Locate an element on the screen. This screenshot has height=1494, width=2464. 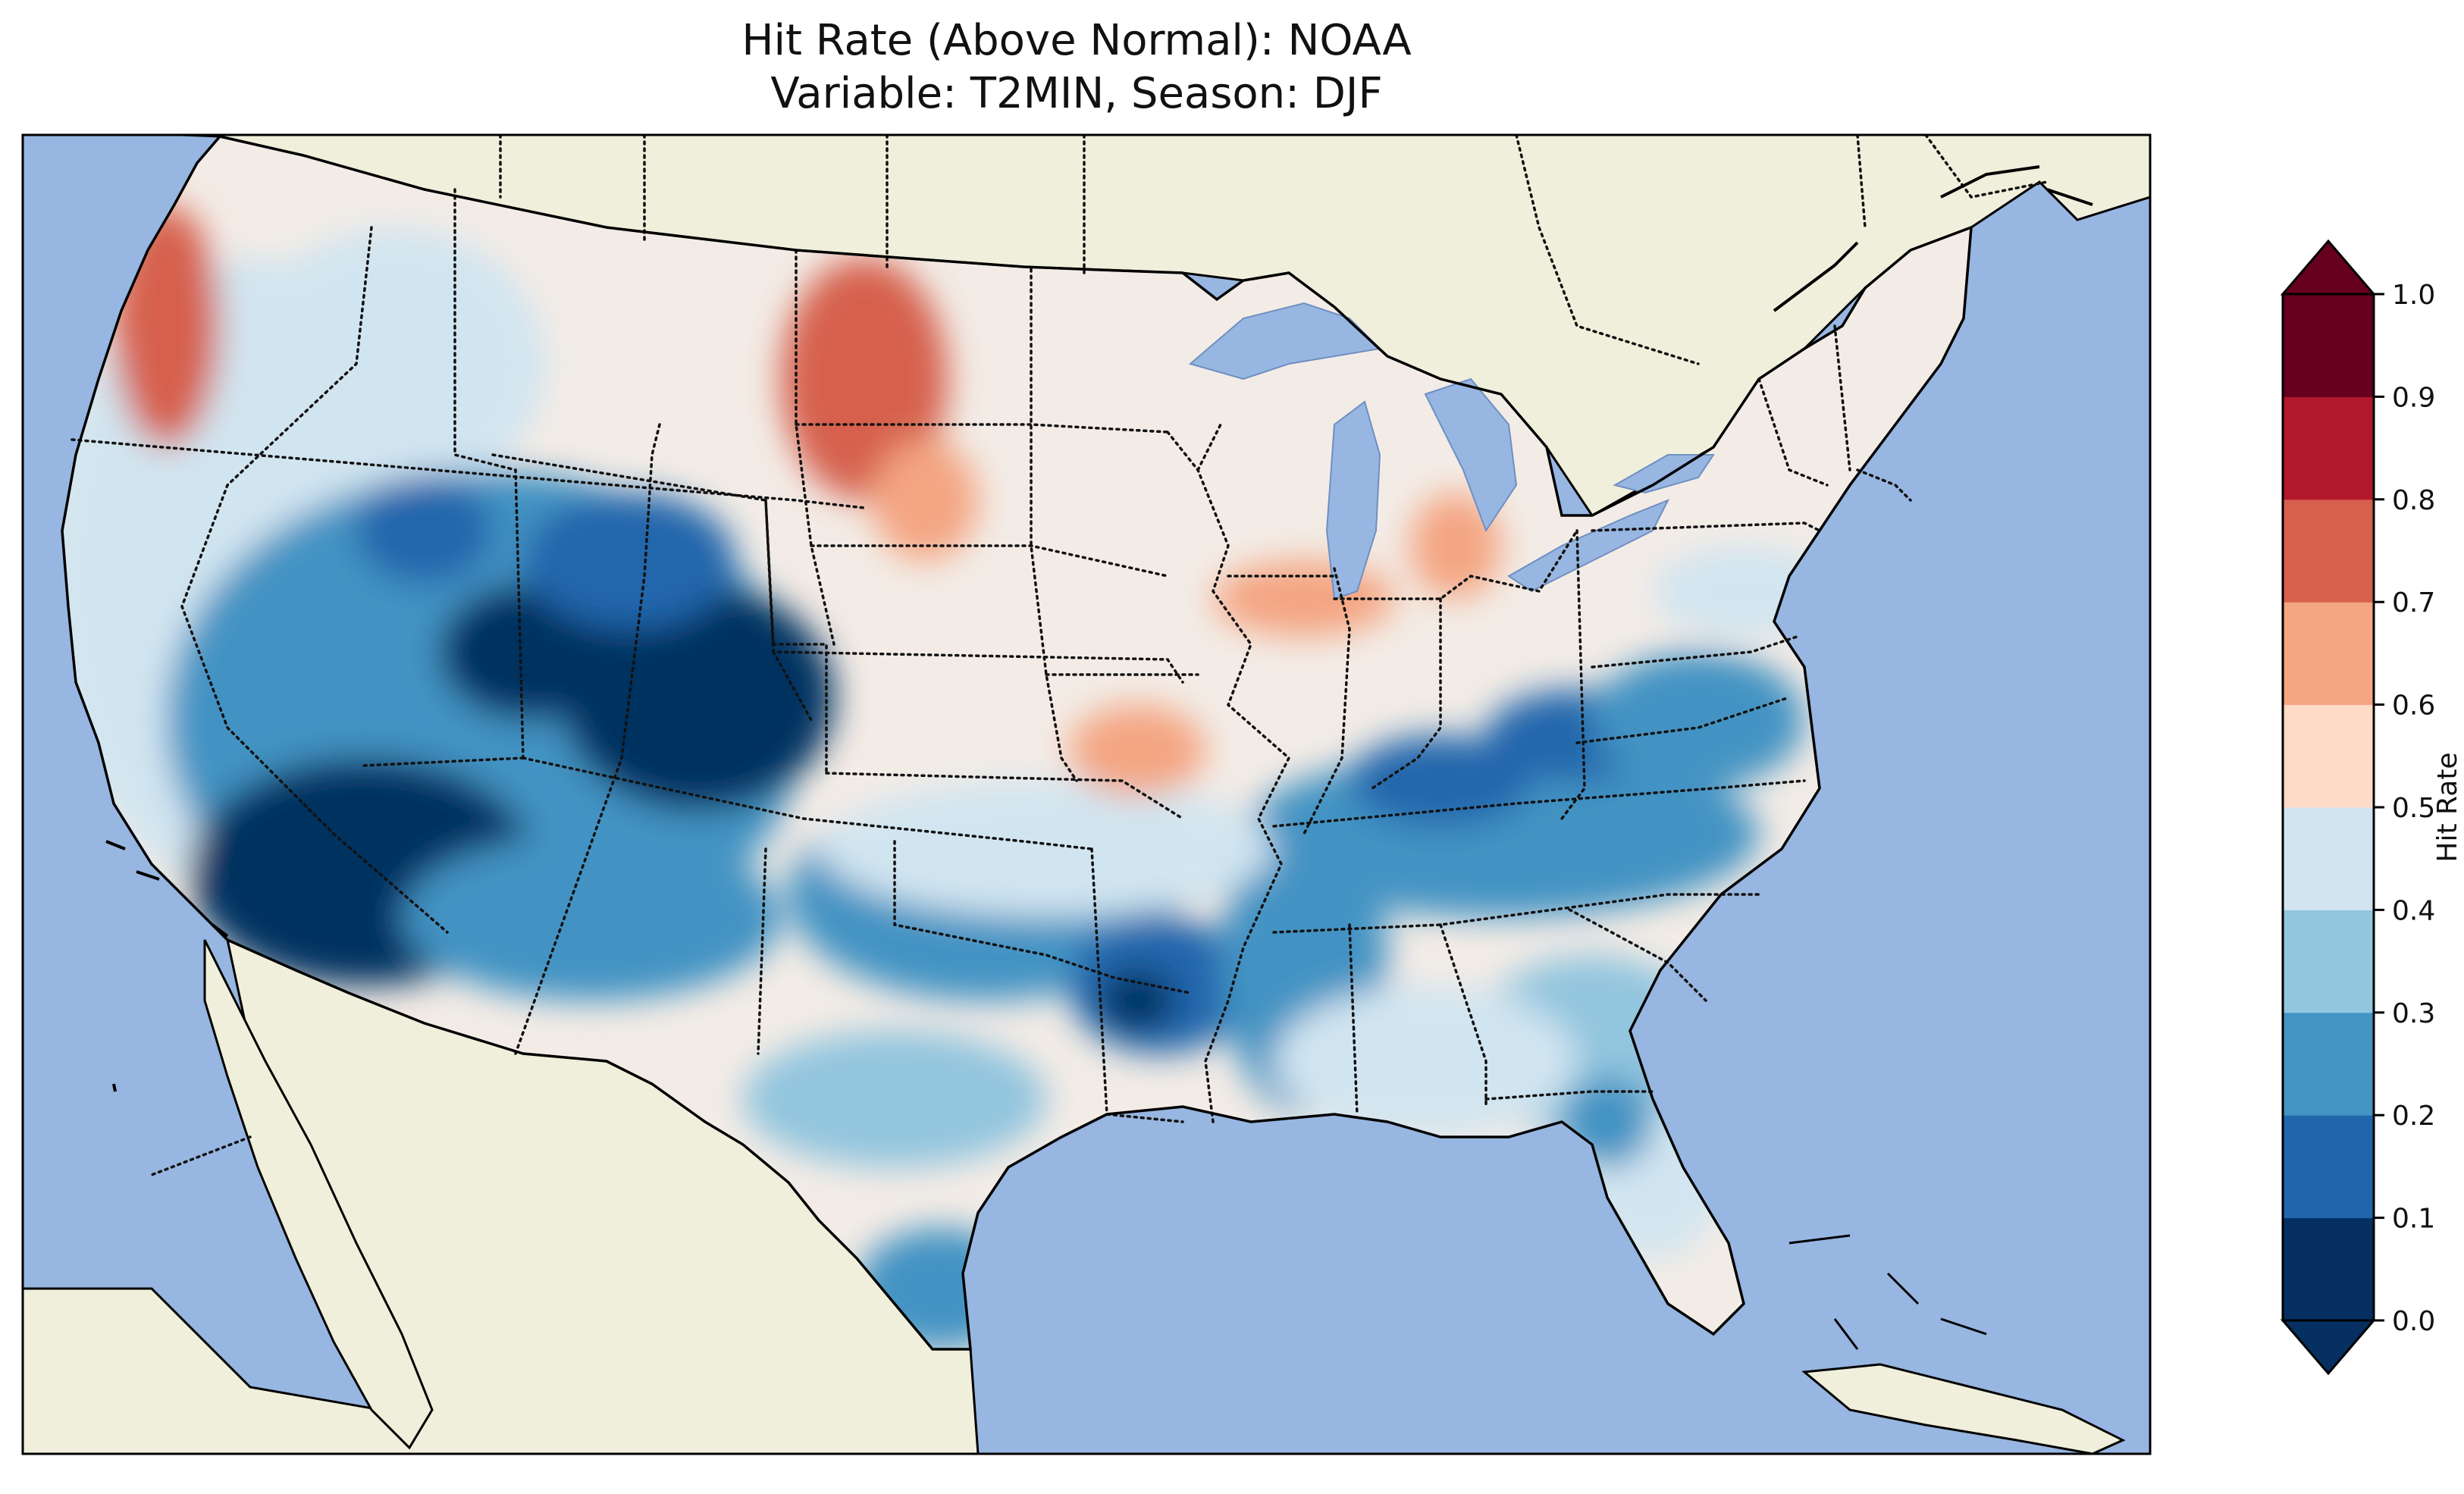
colorbar-tick-label: 1.0 is located at coordinates (2414, 295).